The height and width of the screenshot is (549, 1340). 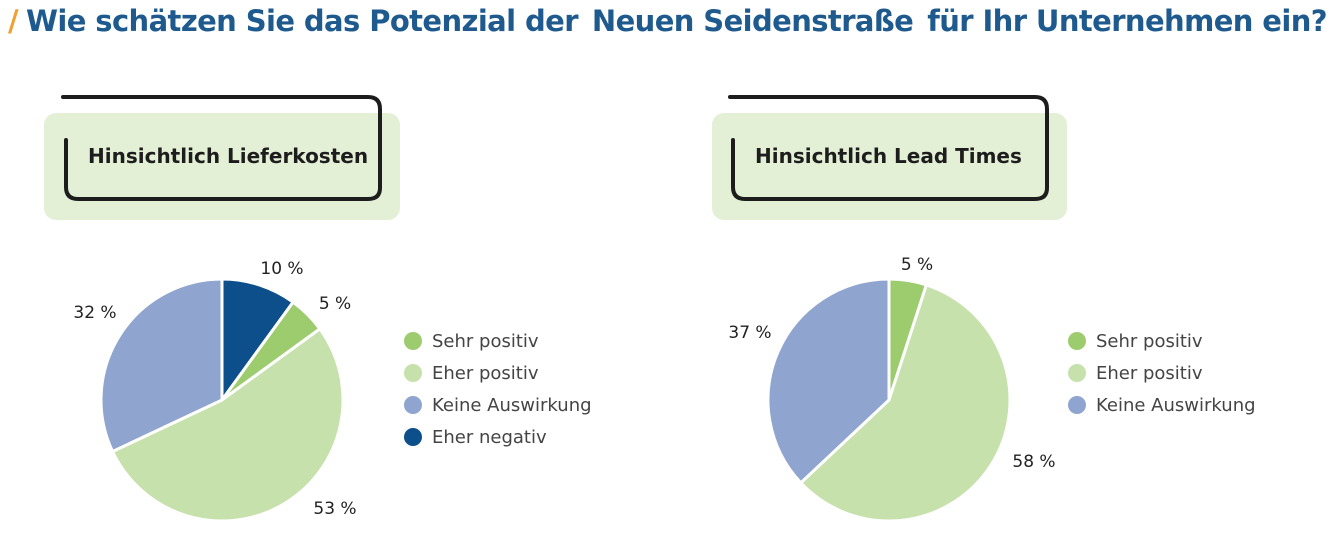 What do you see at coordinates (1127, 21) in the screenshot?
I see `title-part-3: für Ihr Unternehmen ein?` at bounding box center [1127, 21].